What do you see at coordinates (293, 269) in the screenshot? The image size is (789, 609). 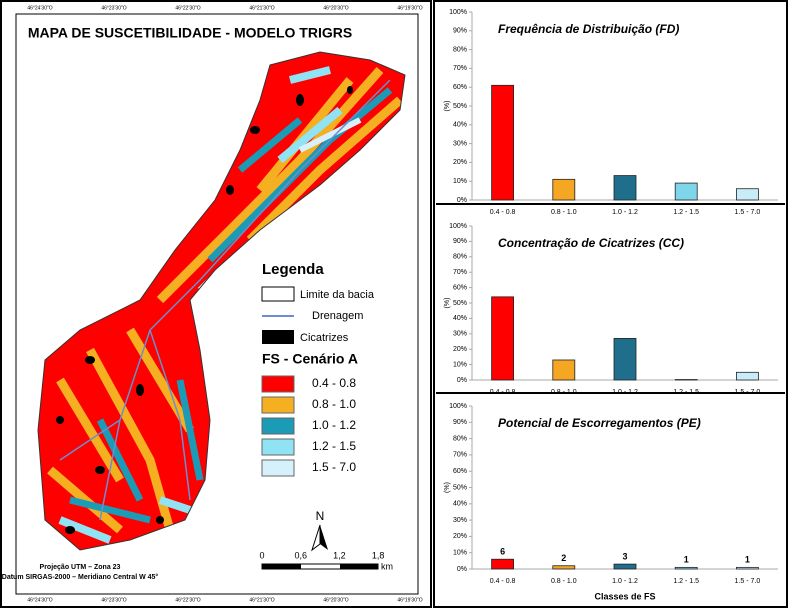 I see `legend-title: Legenda` at bounding box center [293, 269].